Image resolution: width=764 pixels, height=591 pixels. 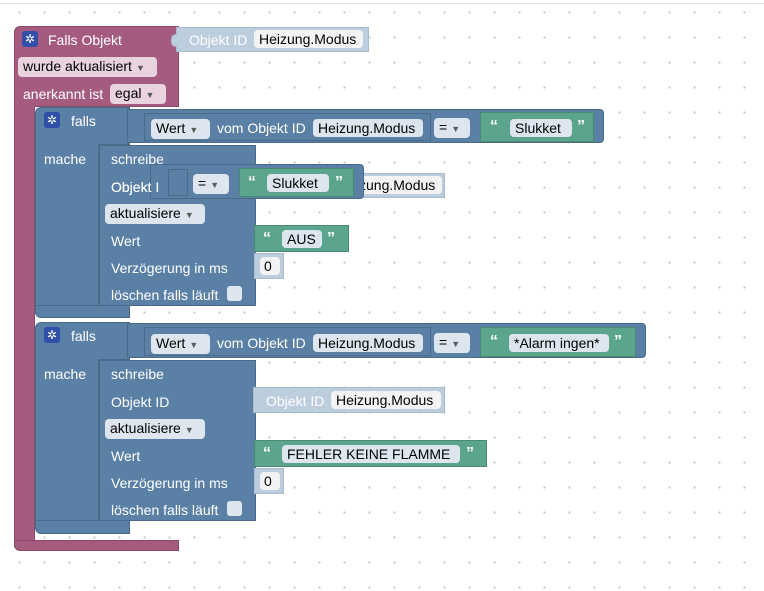 What do you see at coordinates (87, 67) in the screenshot?
I see `event-dropdown: wurde aktualisiert ▼` at bounding box center [87, 67].